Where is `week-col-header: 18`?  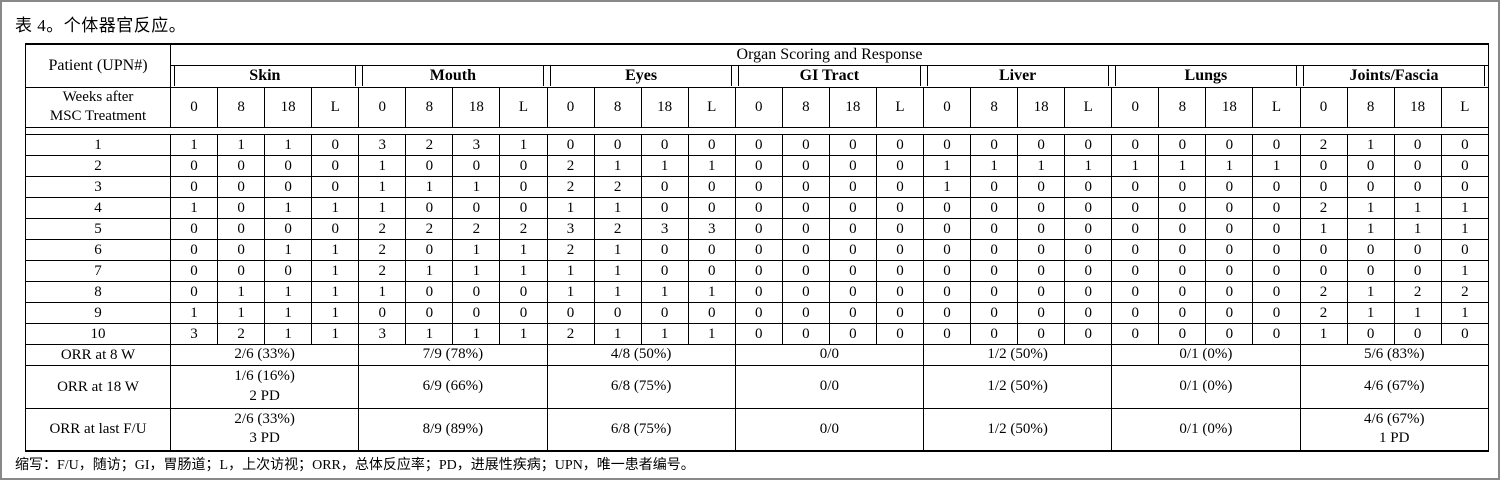
week-col-header: 18 is located at coordinates (1229, 107).